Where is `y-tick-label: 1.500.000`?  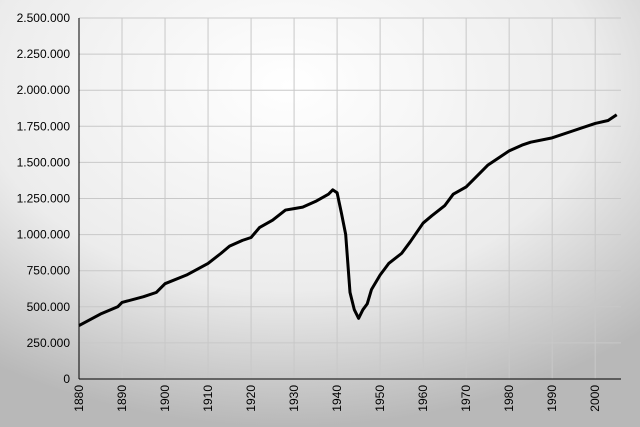 y-tick-label: 1.500.000 is located at coordinates (44, 162).